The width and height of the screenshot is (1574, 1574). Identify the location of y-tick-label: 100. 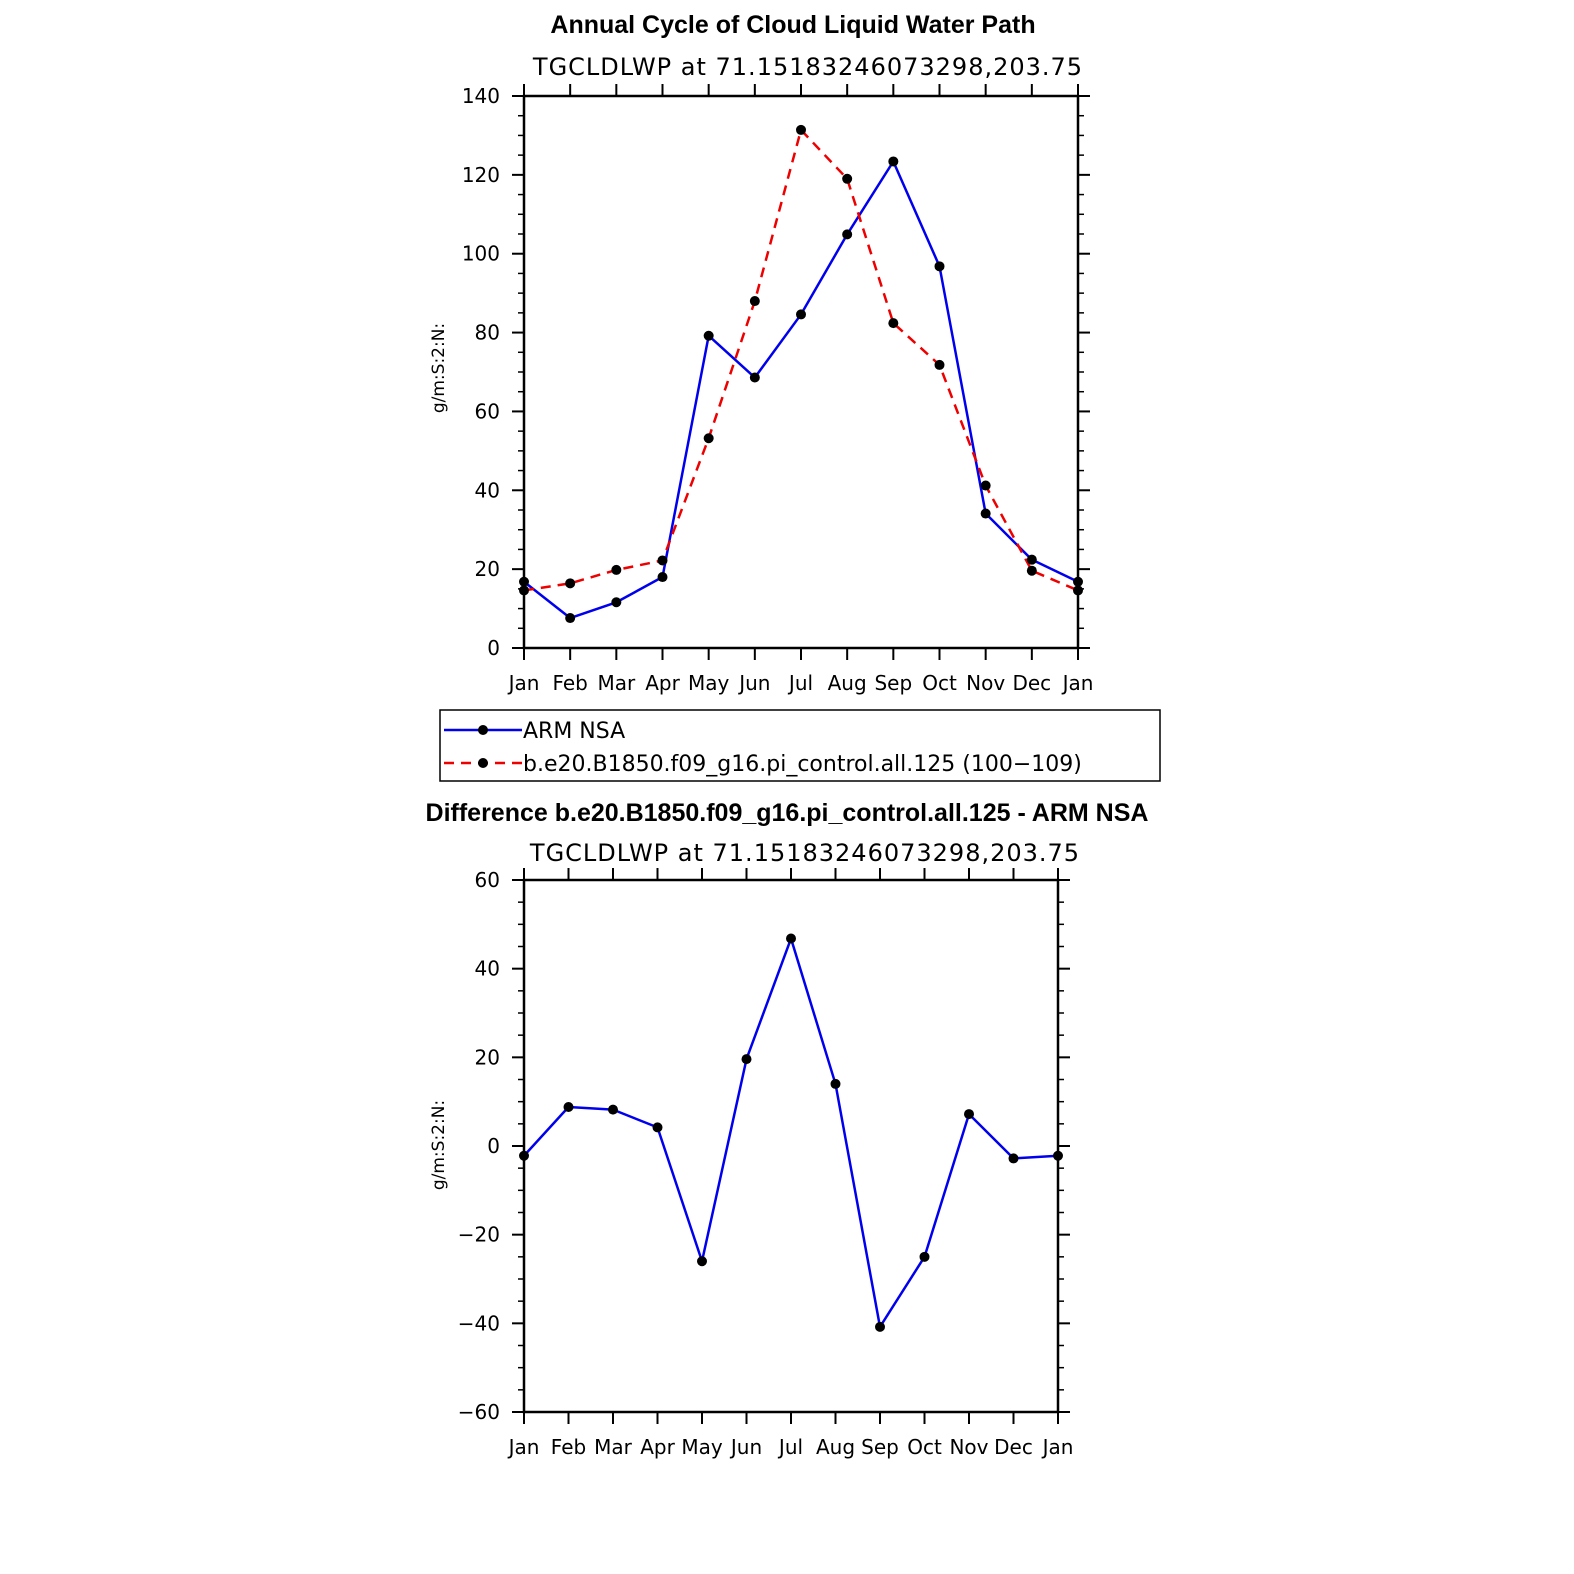
(481, 254).